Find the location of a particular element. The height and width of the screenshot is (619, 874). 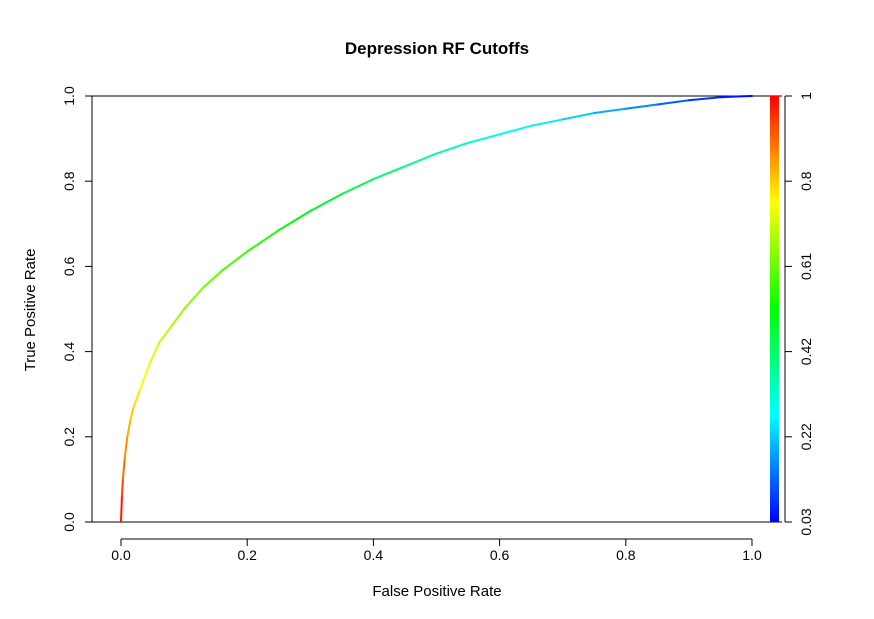

y-tick-label: 0.4 is located at coordinates (69, 352).